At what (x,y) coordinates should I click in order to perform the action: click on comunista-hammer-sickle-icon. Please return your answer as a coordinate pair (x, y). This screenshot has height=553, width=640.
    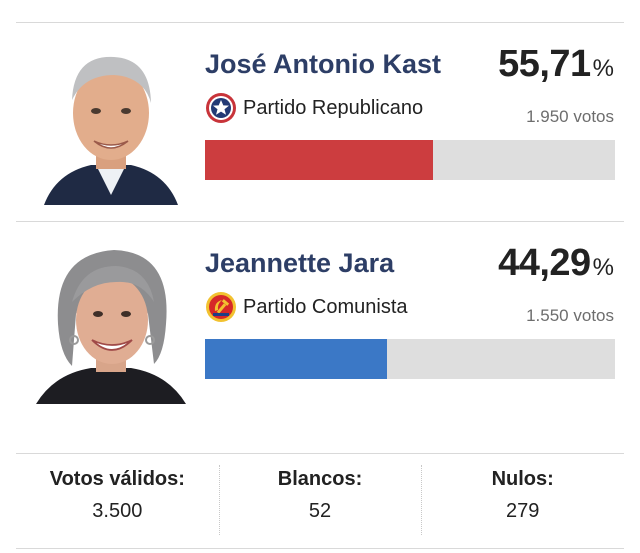
    Looking at the image, I should click on (221, 307).